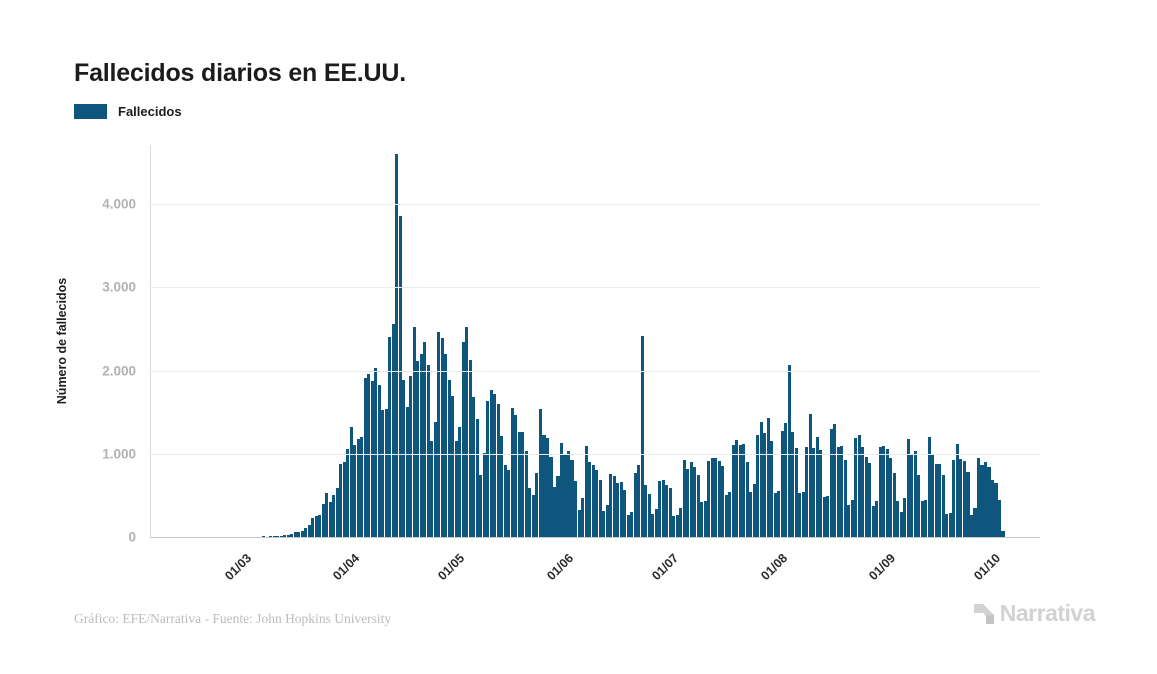 This screenshot has height=674, width=1157. Describe the element at coordinates (119, 454) in the screenshot. I see `y-tick-label: 1.000` at that location.